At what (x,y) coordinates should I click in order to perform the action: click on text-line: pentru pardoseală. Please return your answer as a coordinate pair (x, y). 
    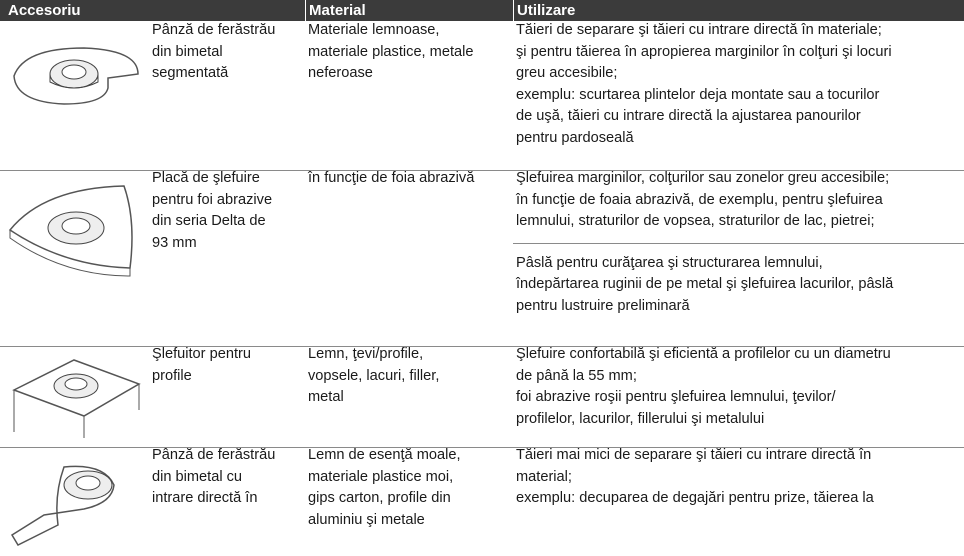
    Looking at the image, I should click on (575, 137).